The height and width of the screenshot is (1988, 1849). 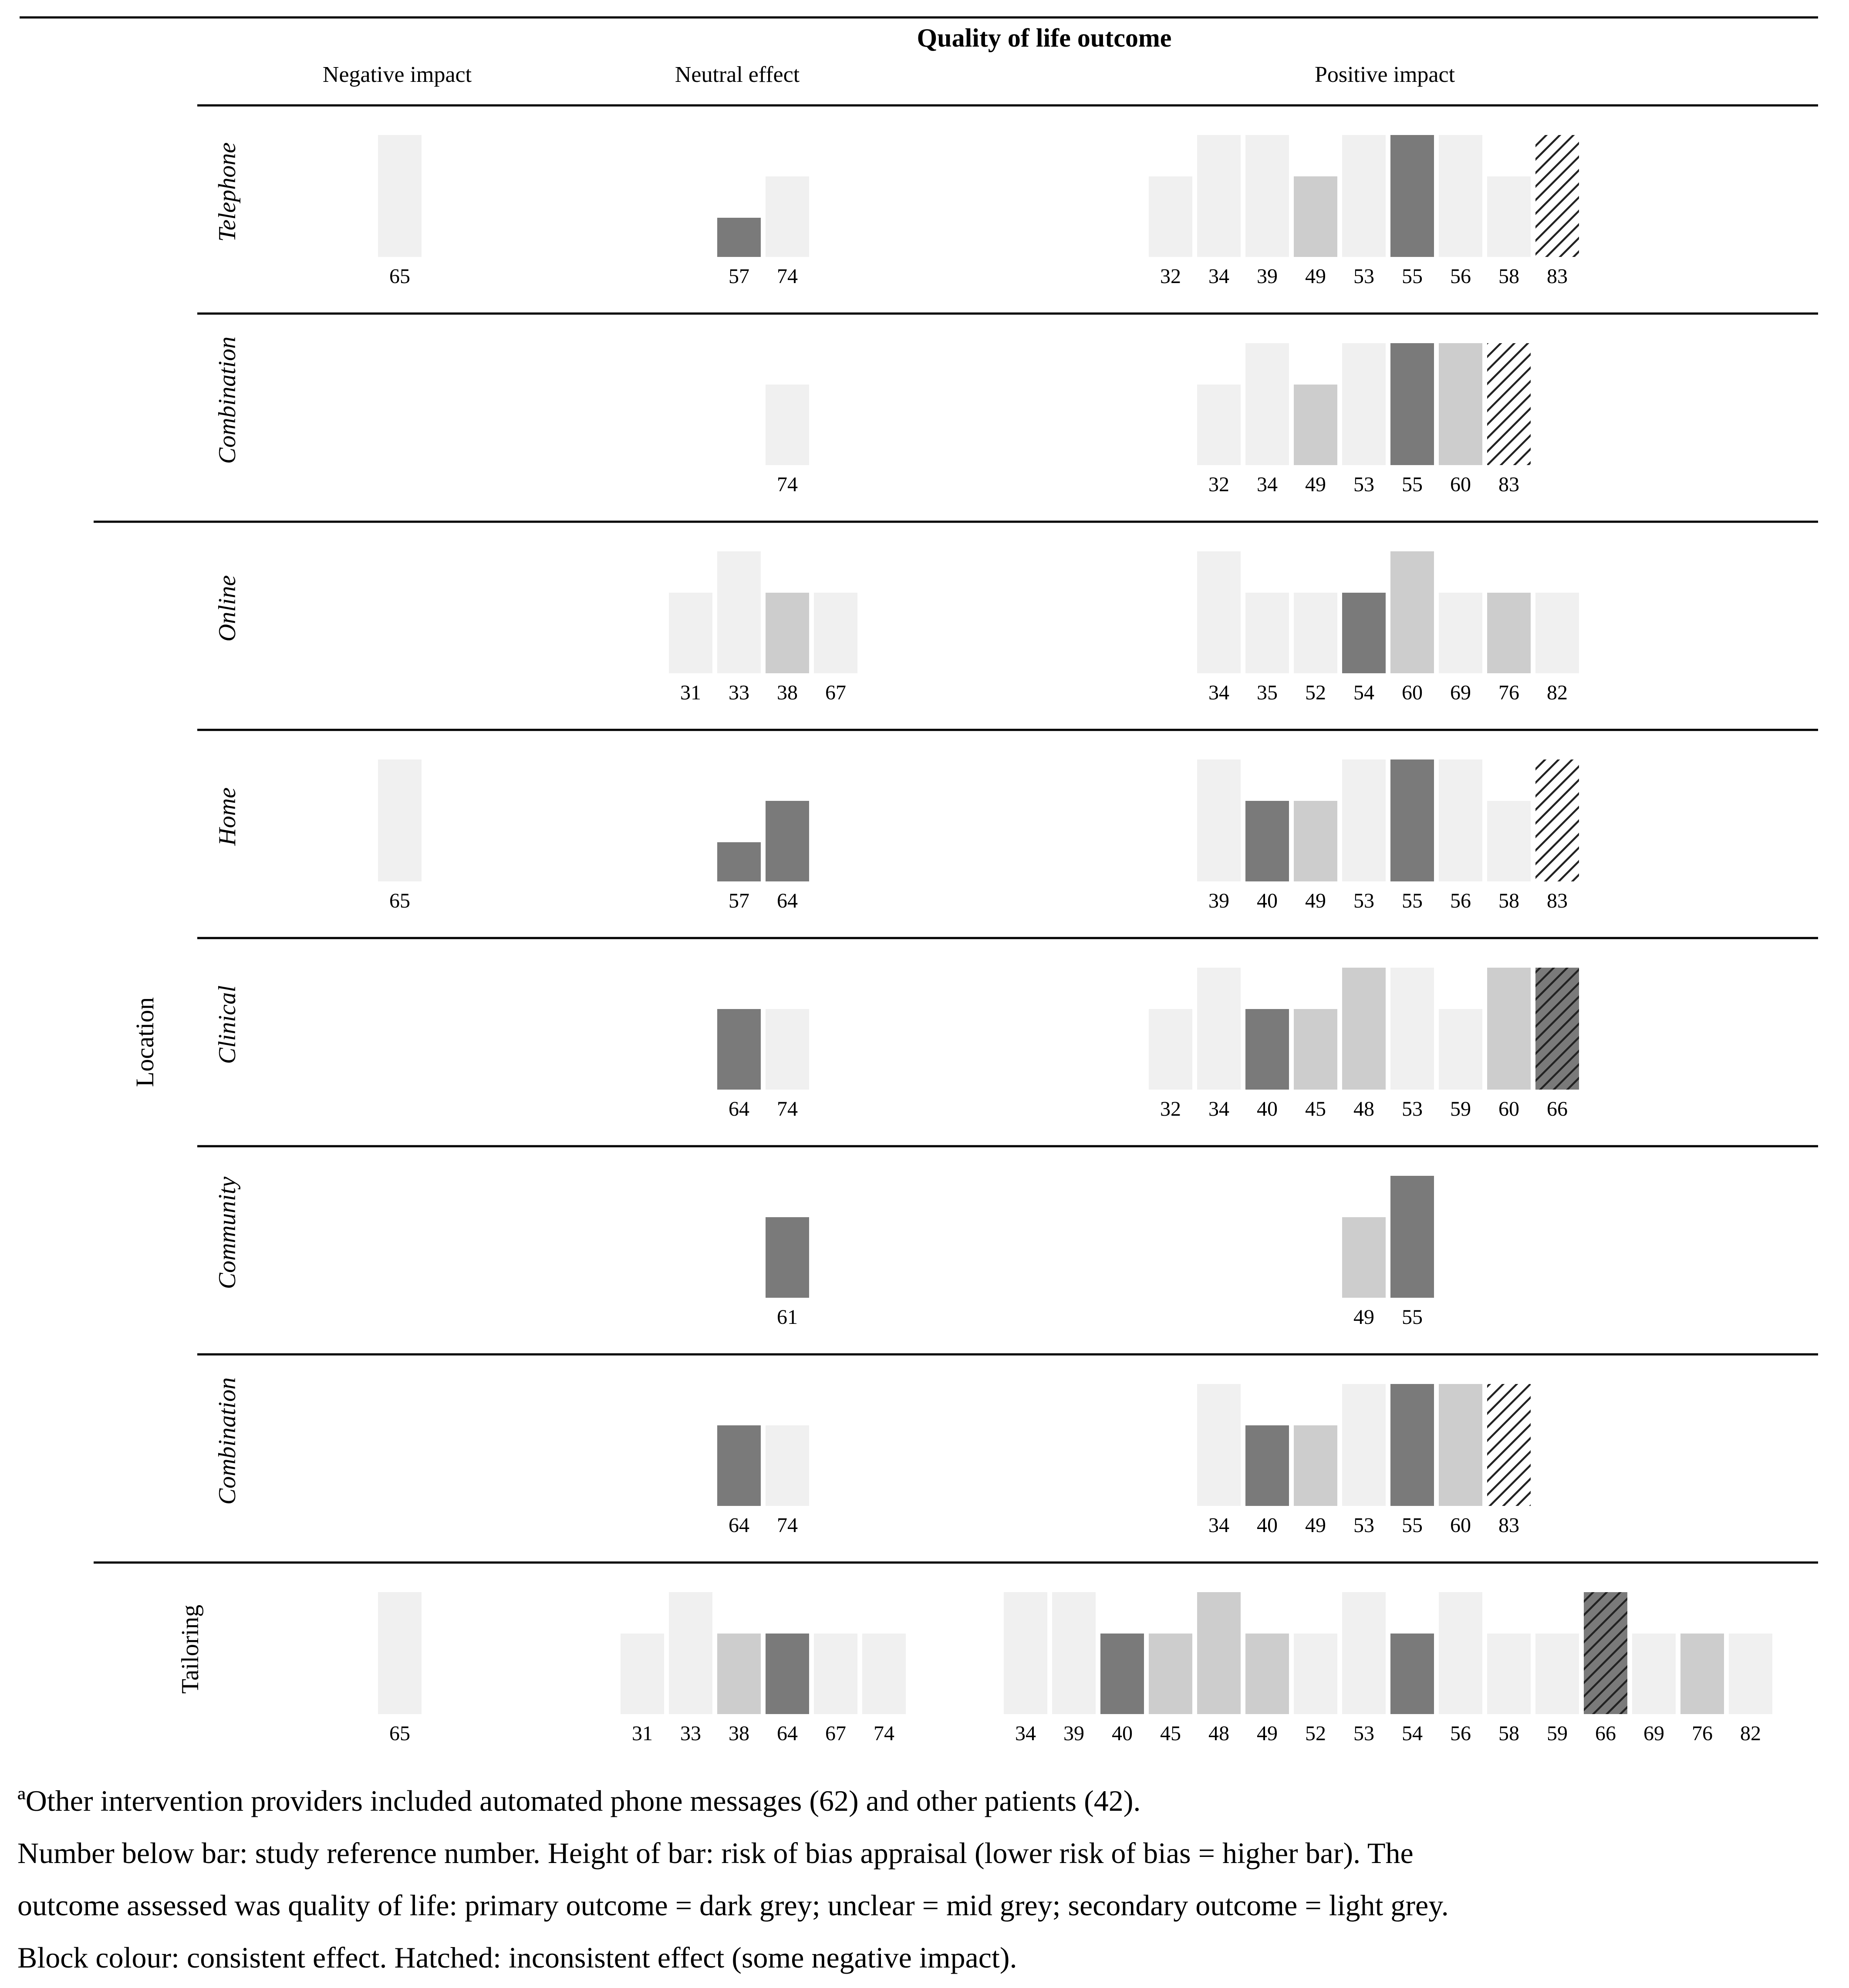 I want to click on row-combination: Combination 64 74 34 40 49 53 55 60 83, so click(x=872, y=1457).